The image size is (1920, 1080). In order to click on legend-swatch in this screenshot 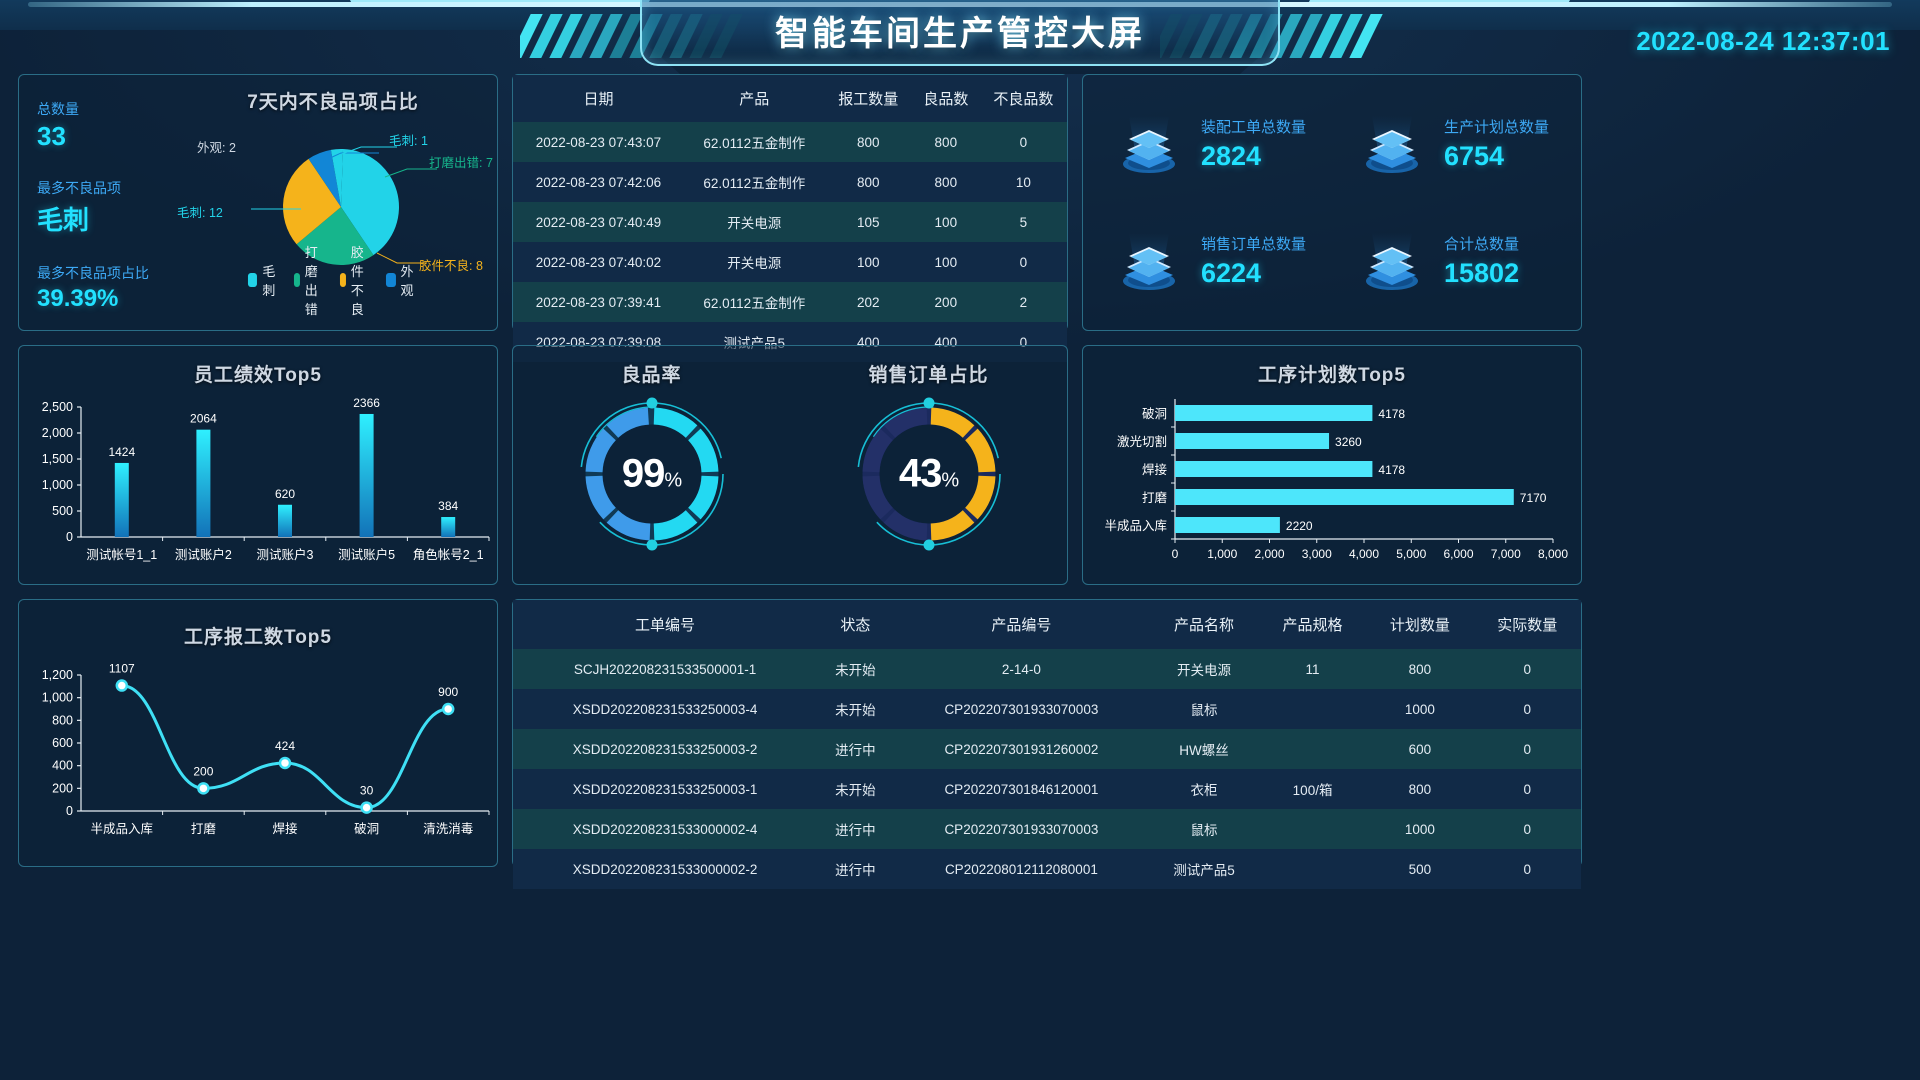, I will do `click(296, 280)`.